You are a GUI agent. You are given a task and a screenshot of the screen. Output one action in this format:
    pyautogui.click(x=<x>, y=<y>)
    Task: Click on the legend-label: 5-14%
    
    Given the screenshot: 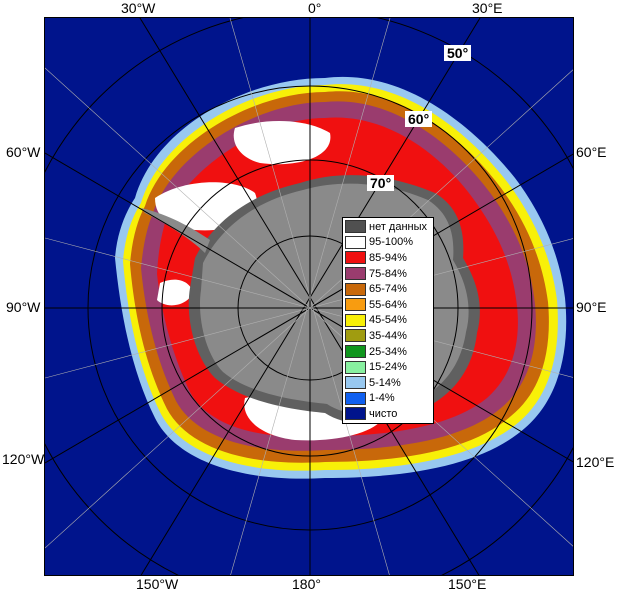 What is the action you would take?
    pyautogui.click(x=385, y=382)
    